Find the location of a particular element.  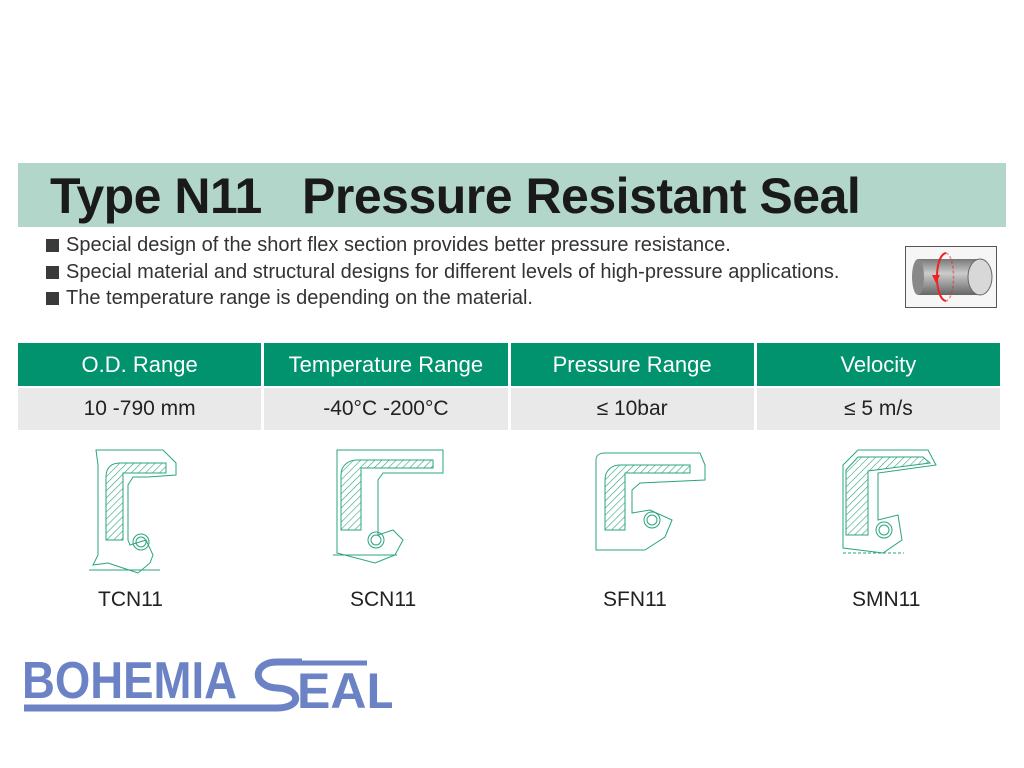

seal-drawing-scn11 is located at coordinates (388, 506).